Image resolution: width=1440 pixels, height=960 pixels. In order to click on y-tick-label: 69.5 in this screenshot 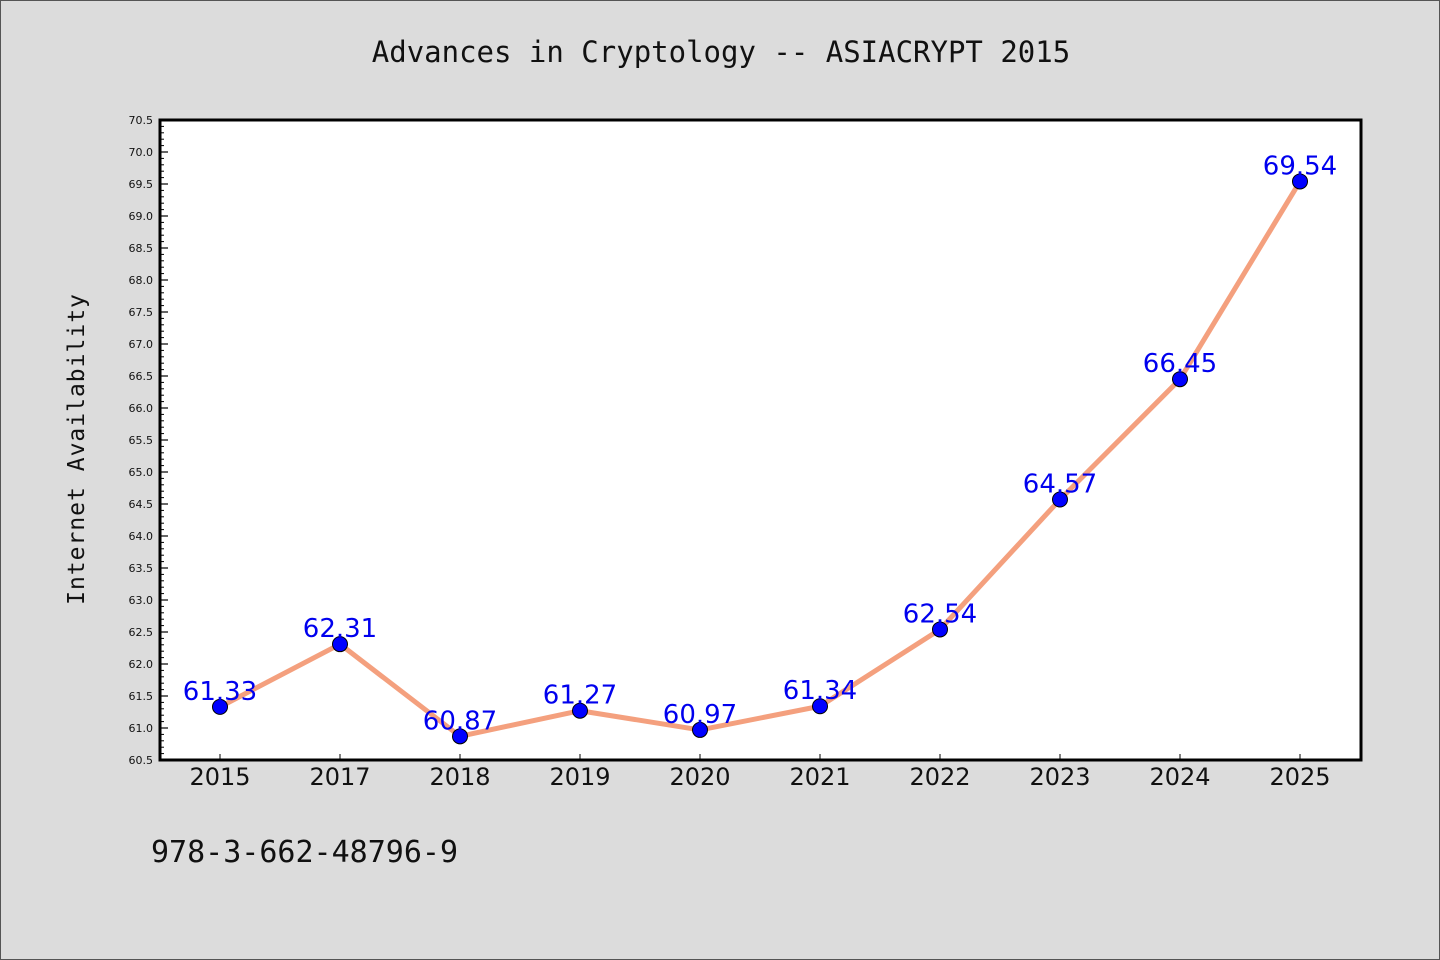, I will do `click(141, 184)`.